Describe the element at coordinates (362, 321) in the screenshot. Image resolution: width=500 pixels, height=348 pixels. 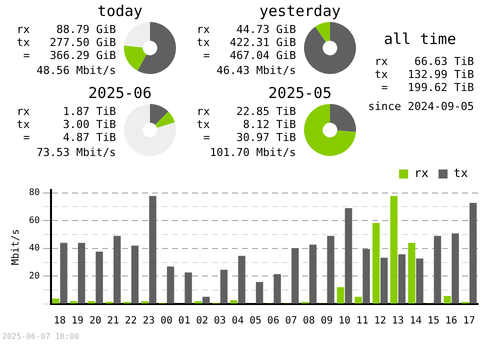
I see `x-tick-label: 11` at that location.